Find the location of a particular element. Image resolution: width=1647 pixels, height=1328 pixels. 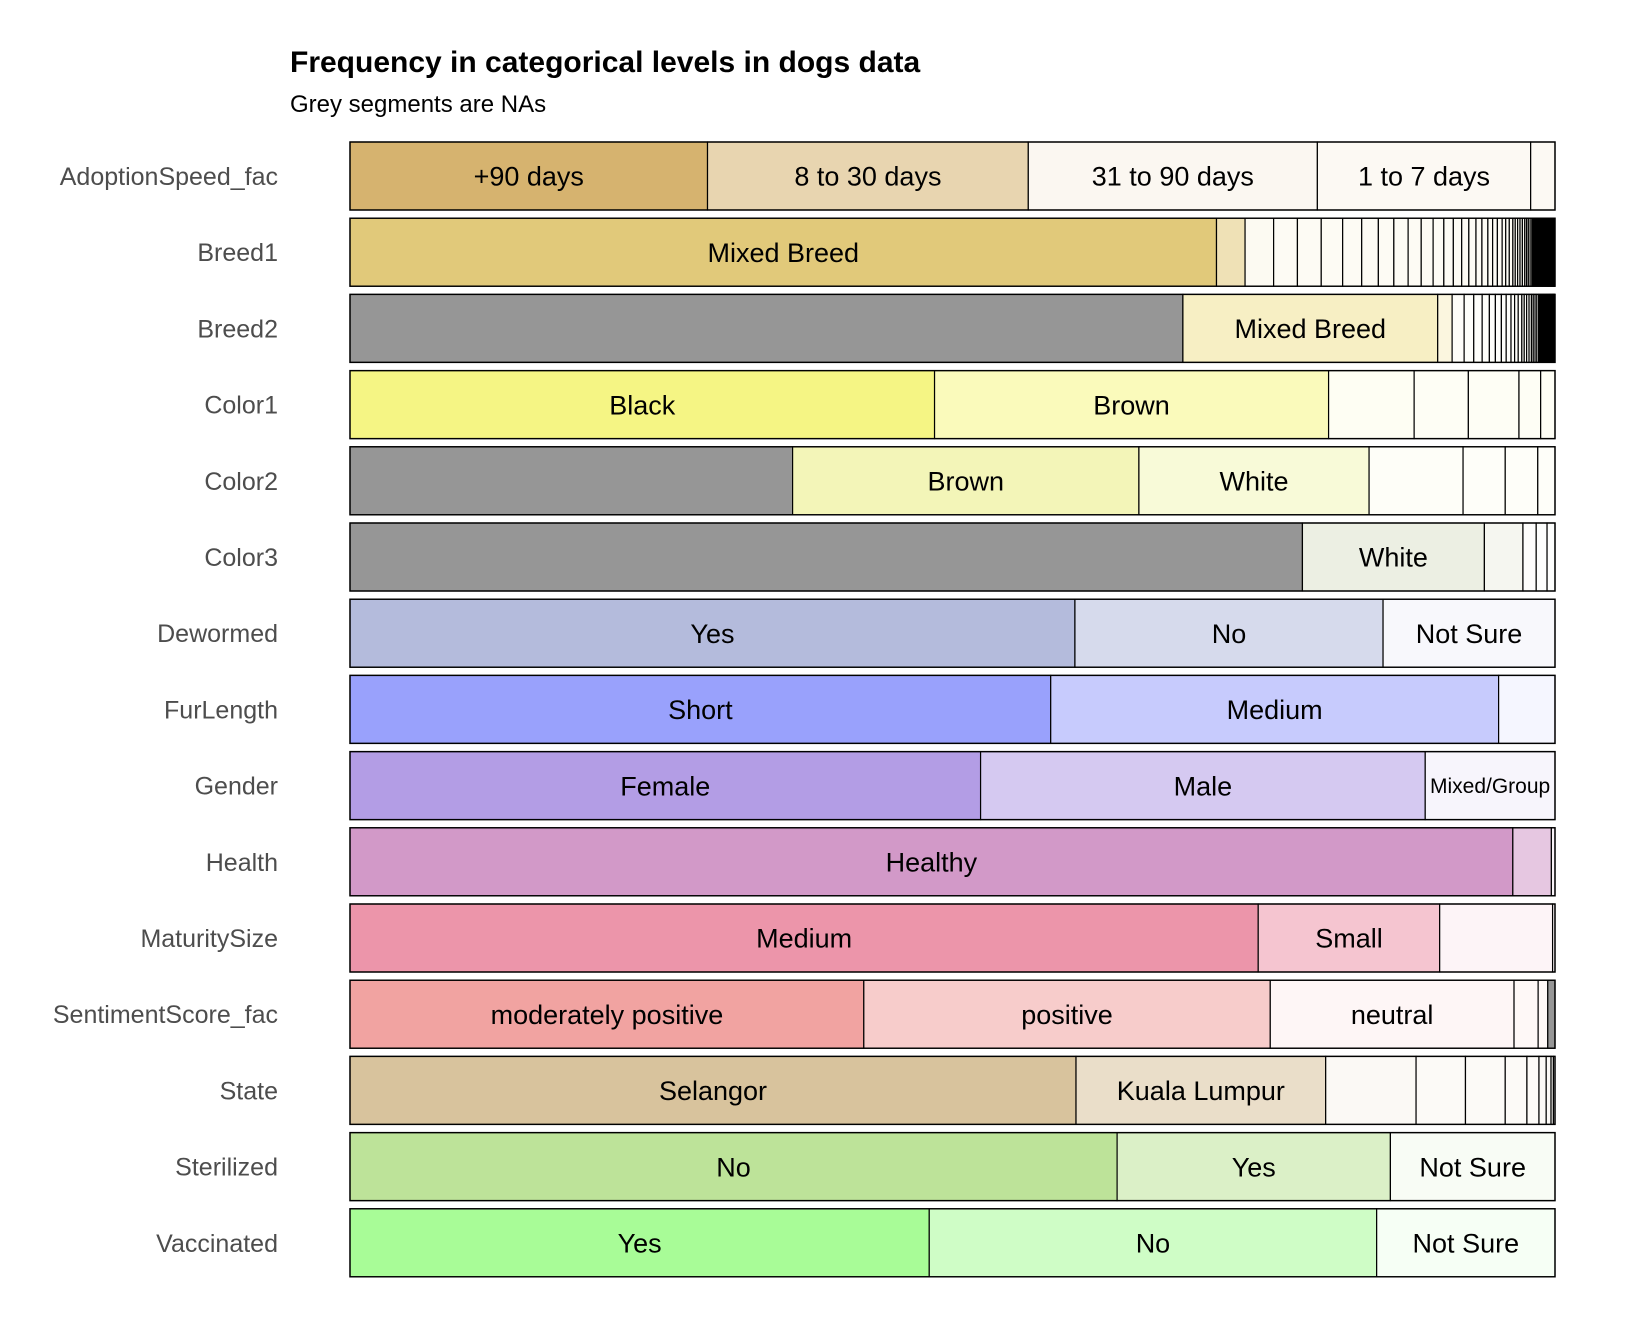

y-axis-label: Vaccinated is located at coordinates (217, 1244).